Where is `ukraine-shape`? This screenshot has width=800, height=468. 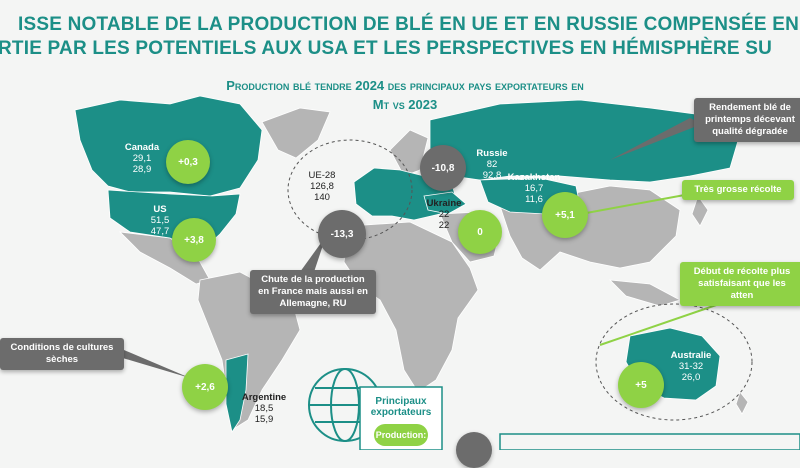
ukraine-shape is located at coordinates (445, 203).